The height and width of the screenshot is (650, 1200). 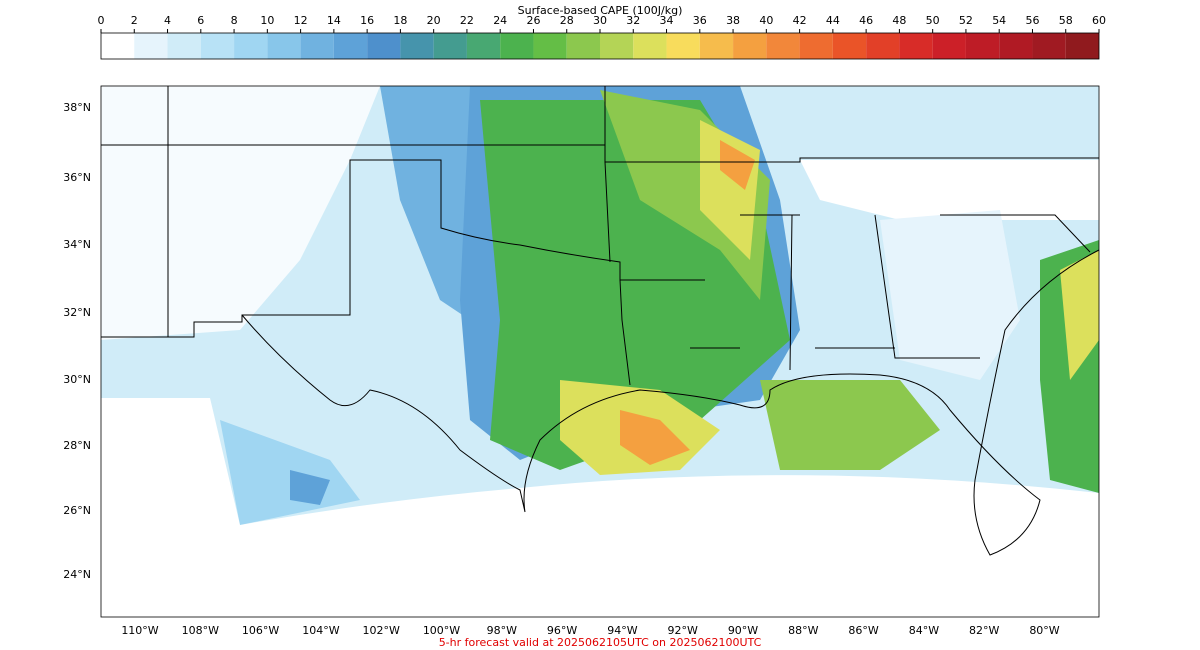 What do you see at coordinates (633, 20) in the screenshot?
I see `tick-label: 32` at bounding box center [633, 20].